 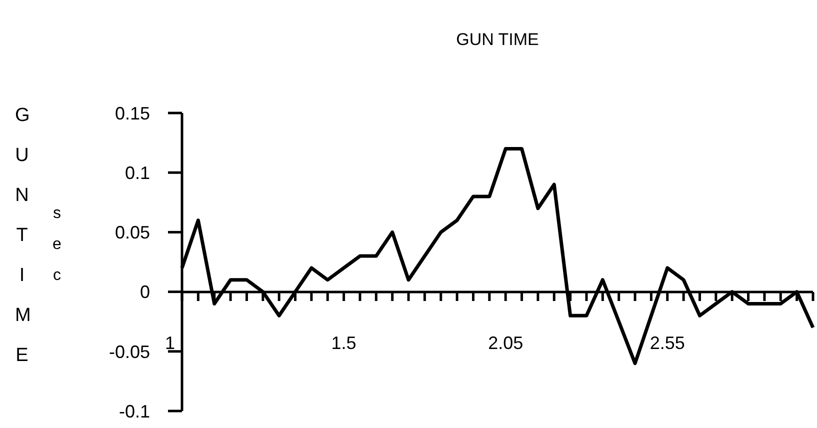 What do you see at coordinates (497, 40) in the screenshot?
I see `chart-title: GUN TIME` at bounding box center [497, 40].